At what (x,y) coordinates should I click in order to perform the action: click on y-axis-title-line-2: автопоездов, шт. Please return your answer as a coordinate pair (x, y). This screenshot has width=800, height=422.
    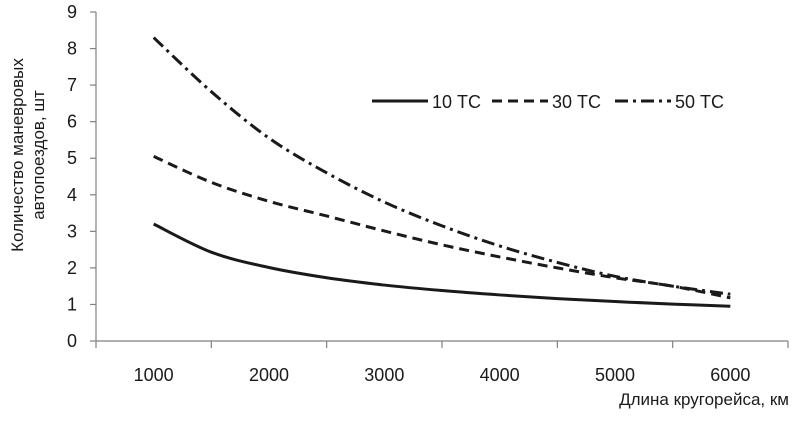
    Looking at the image, I should click on (38, 155).